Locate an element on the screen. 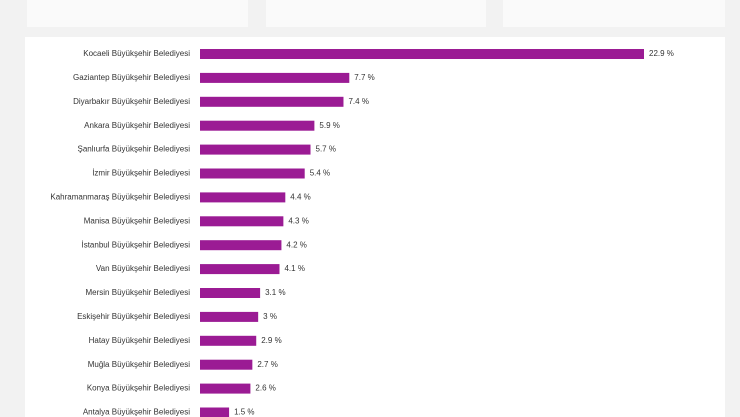 The image size is (740, 417). value-label: 7.7 % is located at coordinates (364, 77).